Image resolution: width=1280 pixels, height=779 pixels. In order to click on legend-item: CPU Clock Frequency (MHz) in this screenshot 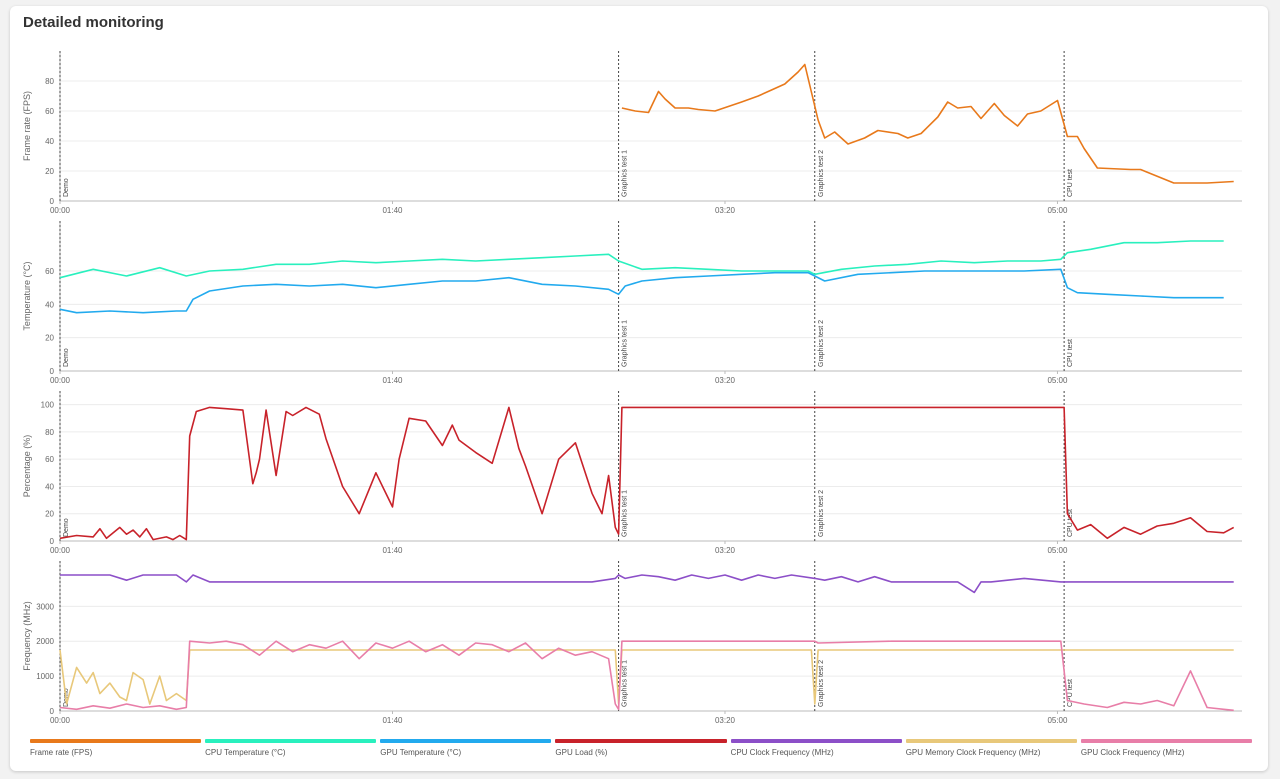, I will do `click(816, 750)`.